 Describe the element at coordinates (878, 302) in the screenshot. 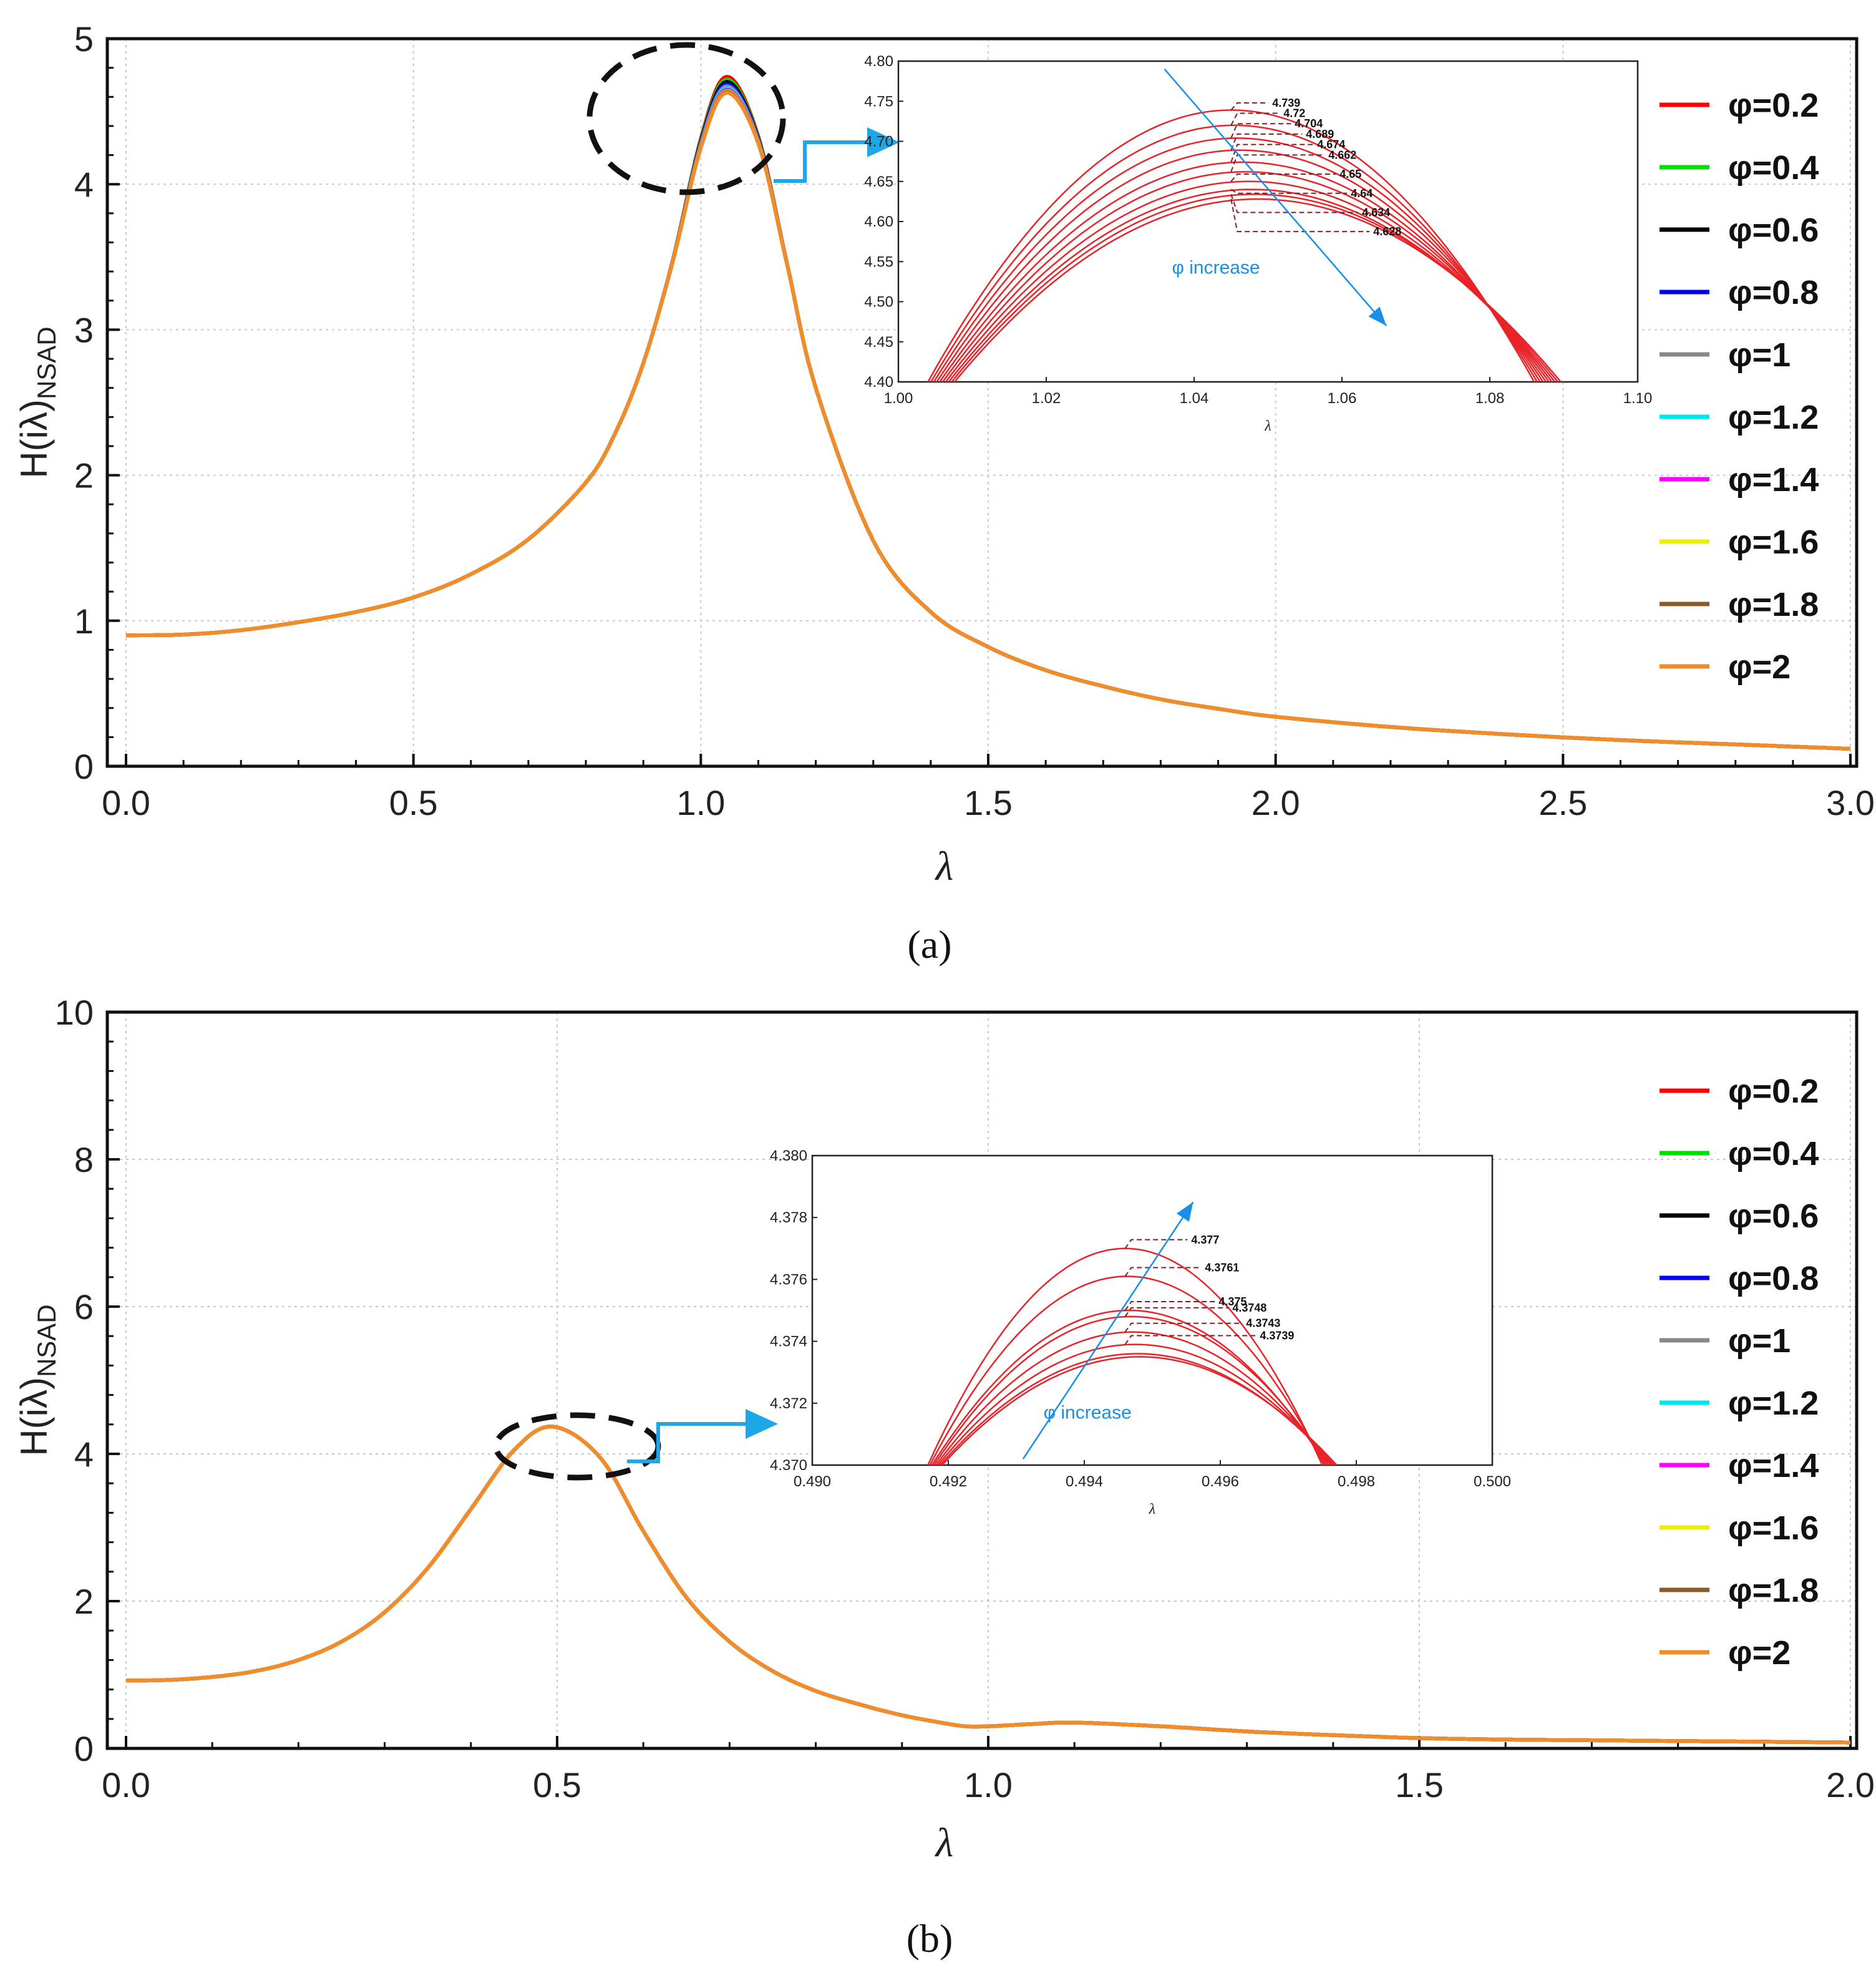

I see `inset-y-tick-label: 4.50` at that location.